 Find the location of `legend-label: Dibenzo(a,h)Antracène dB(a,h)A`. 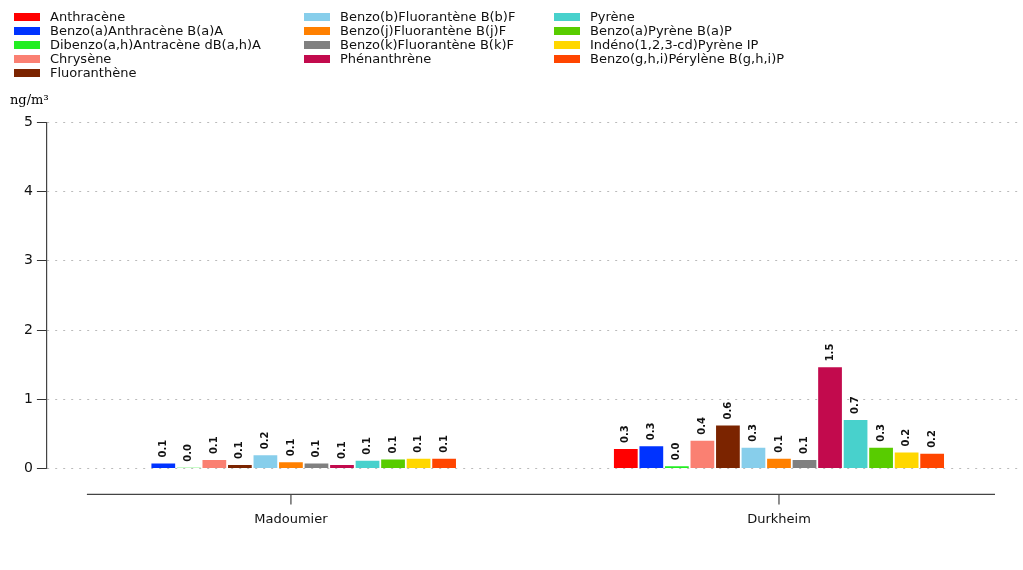

legend-label: Dibenzo(a,h)Antracène dB(a,h)A is located at coordinates (155, 44).